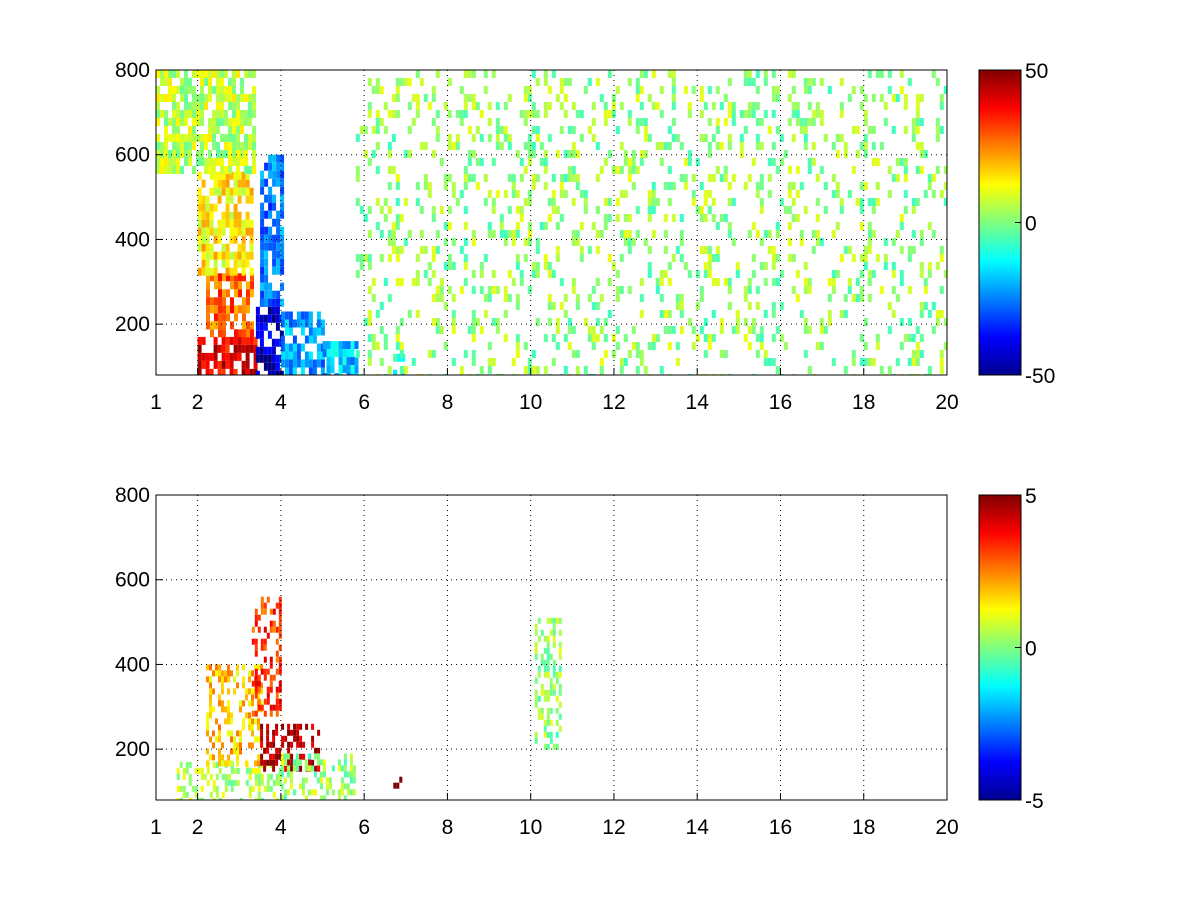  I want to click on bottom-heatmap-cells, so click(369, 698).